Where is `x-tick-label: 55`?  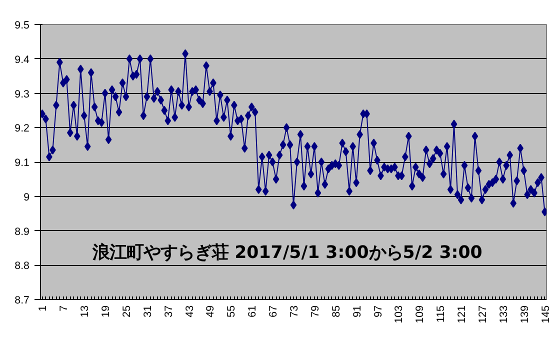 x-tick-label: 55 is located at coordinates (232, 311).